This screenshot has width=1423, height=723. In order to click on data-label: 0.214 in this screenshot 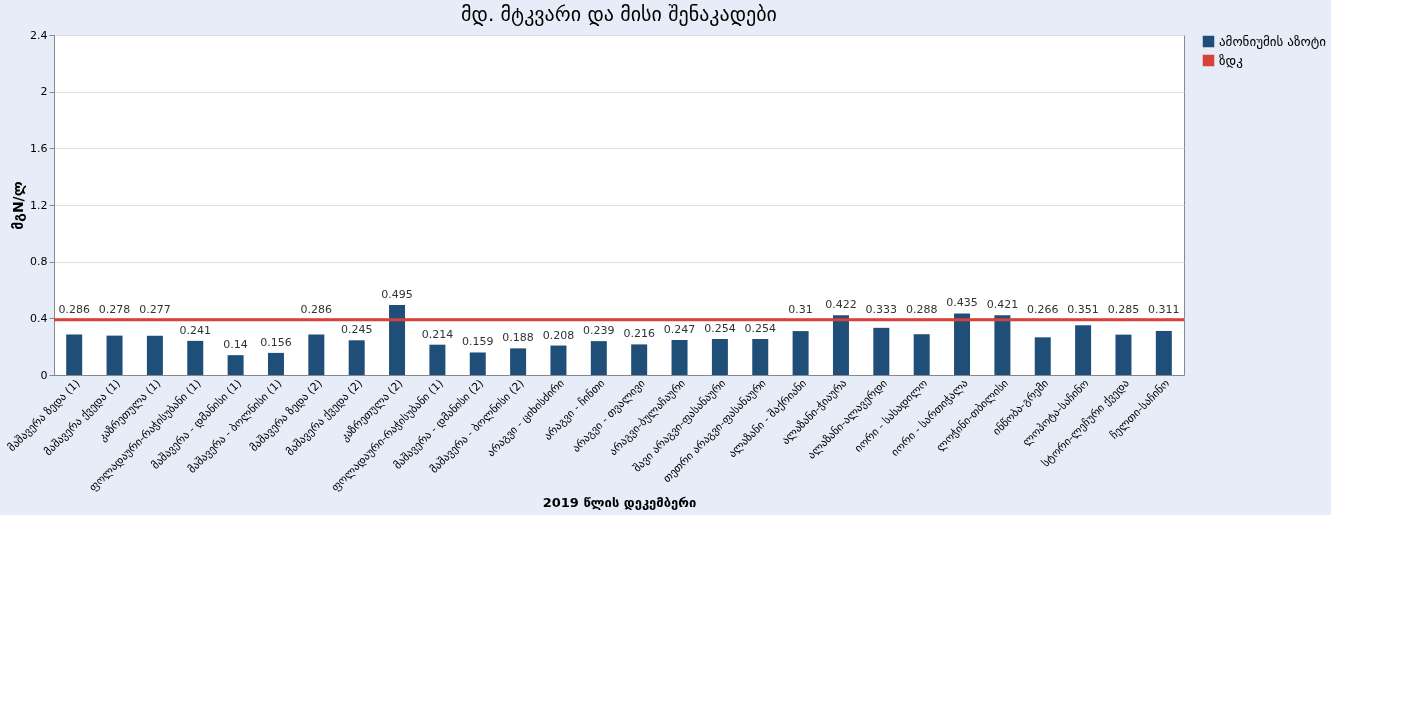, I will do `click(437, 334)`.